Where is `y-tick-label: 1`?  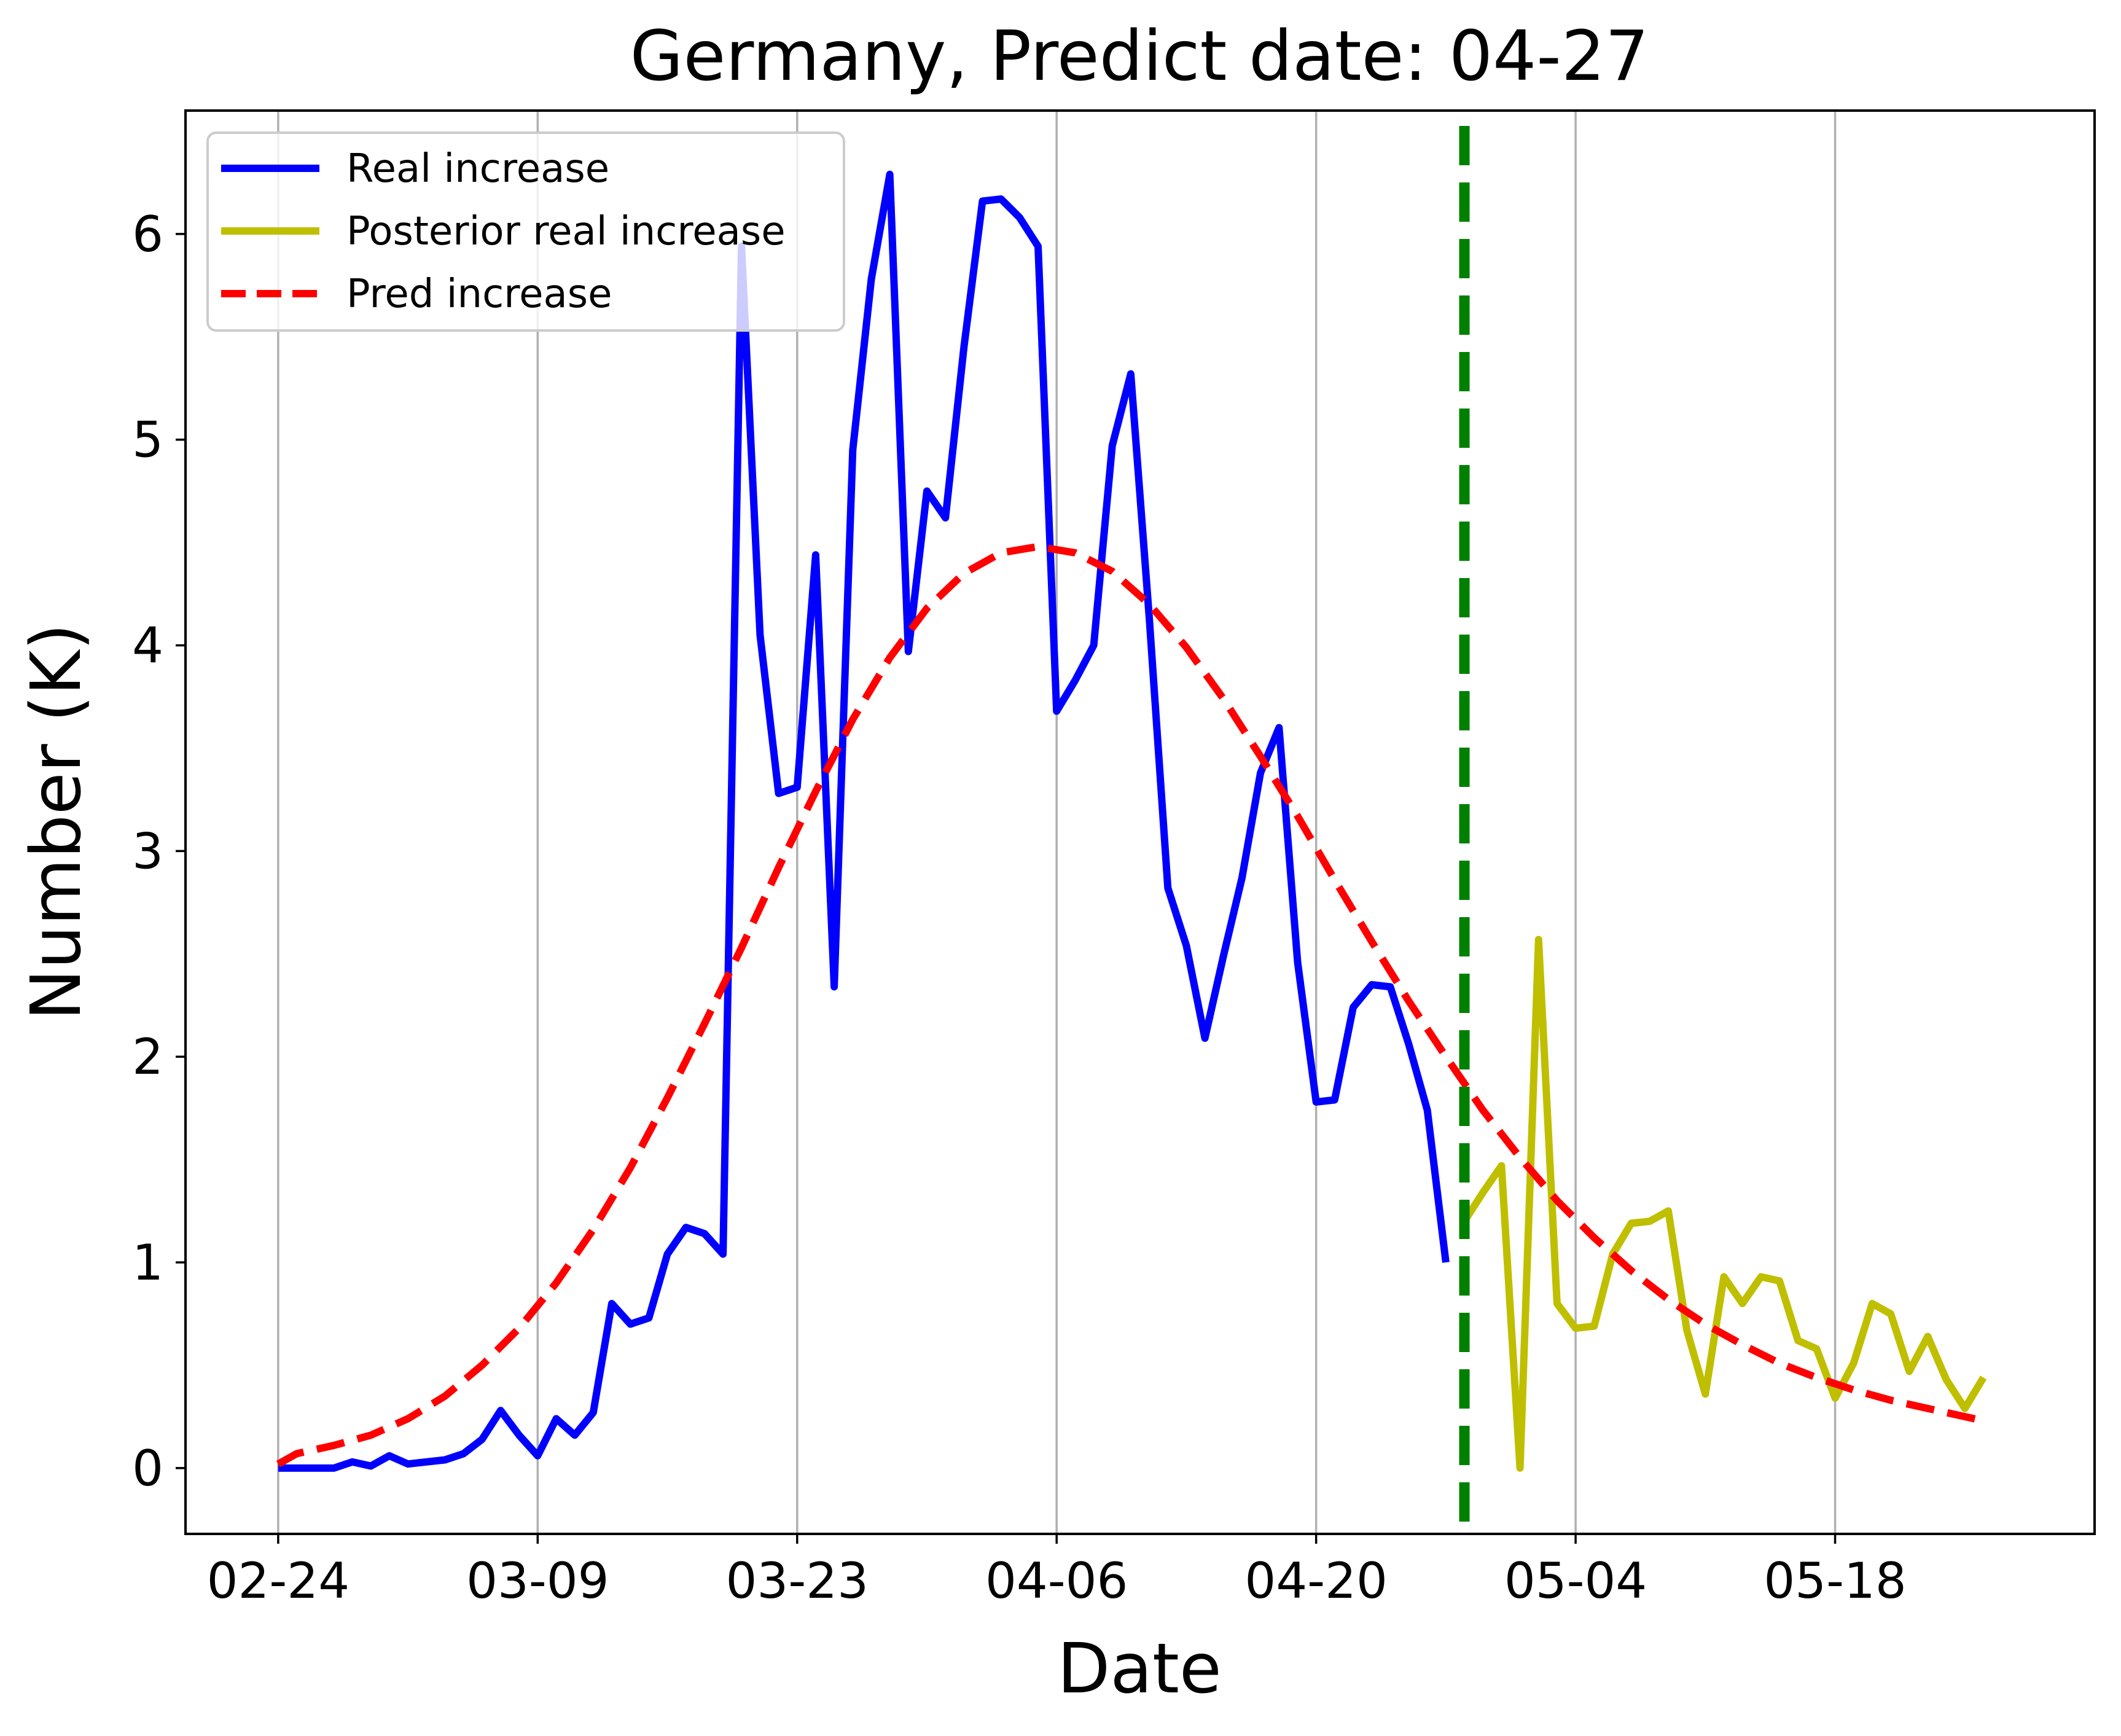
y-tick-label: 1 is located at coordinates (147, 1262).